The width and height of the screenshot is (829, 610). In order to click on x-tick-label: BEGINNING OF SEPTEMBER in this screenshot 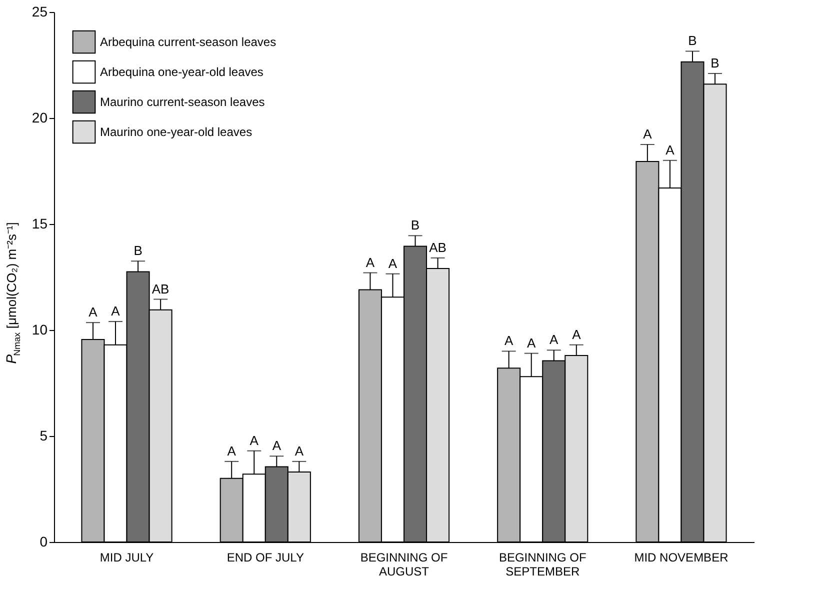, I will do `click(542, 564)`.